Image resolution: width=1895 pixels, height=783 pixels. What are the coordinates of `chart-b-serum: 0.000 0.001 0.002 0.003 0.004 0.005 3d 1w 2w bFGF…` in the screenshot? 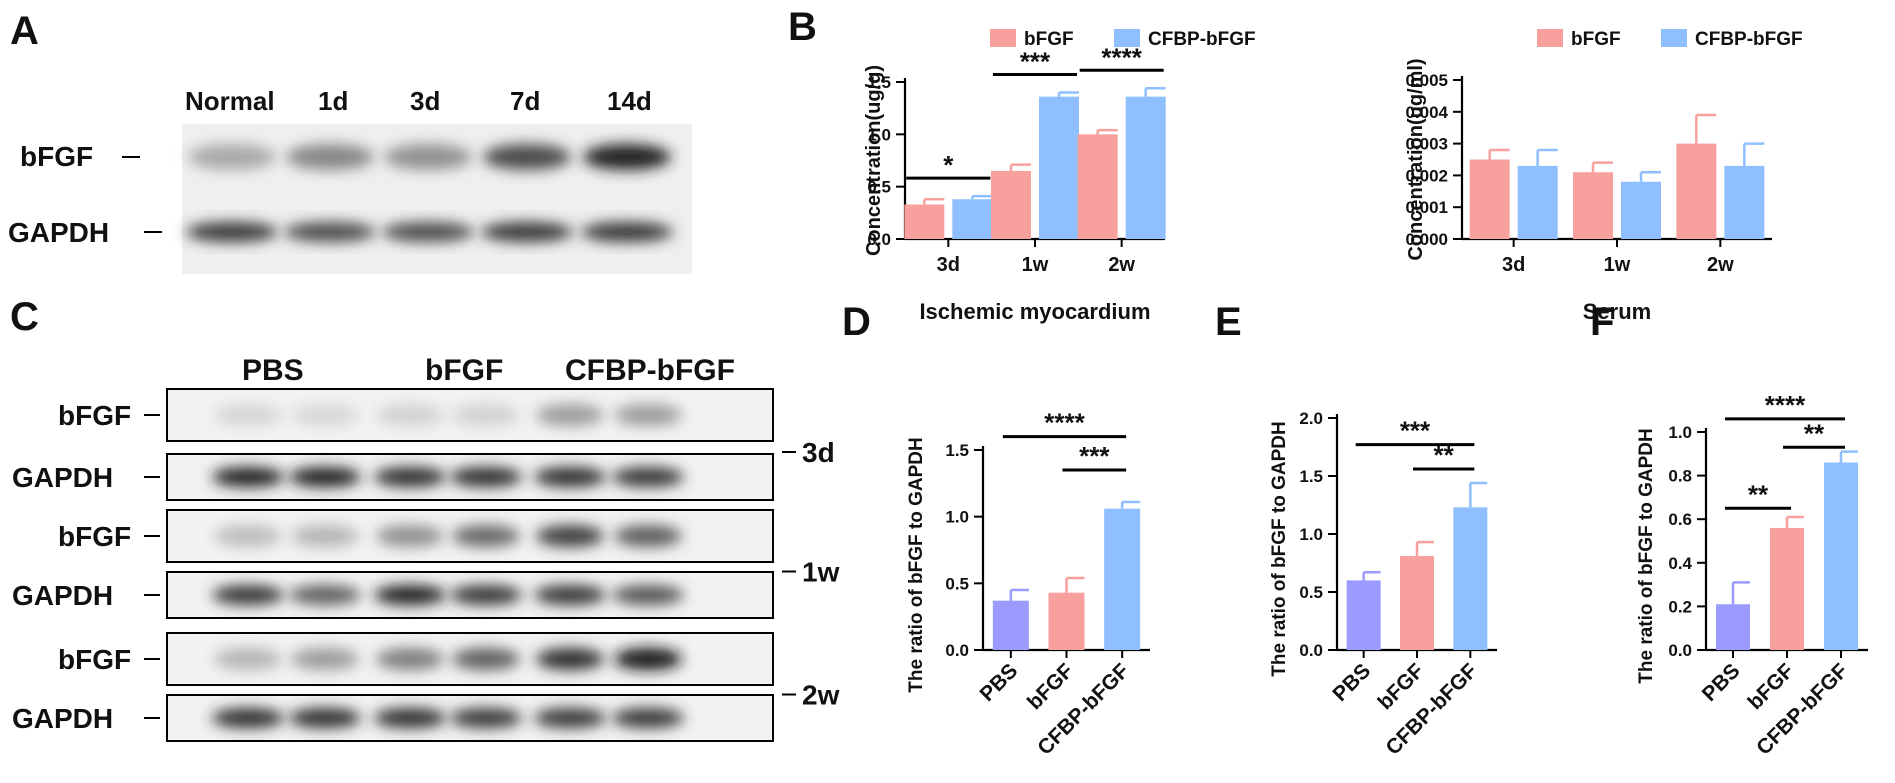 It's located at (1604, 176).